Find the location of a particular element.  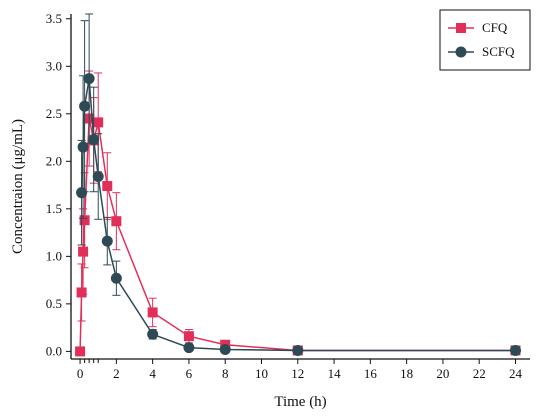

y-tick-label: 1.5 is located at coordinates (54, 208).